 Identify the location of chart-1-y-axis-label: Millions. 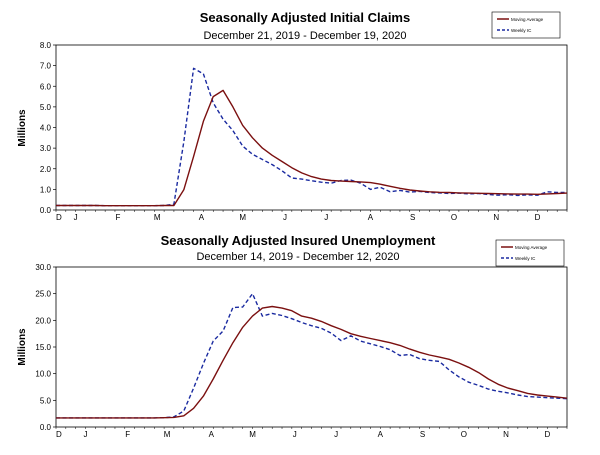
(22, 128).